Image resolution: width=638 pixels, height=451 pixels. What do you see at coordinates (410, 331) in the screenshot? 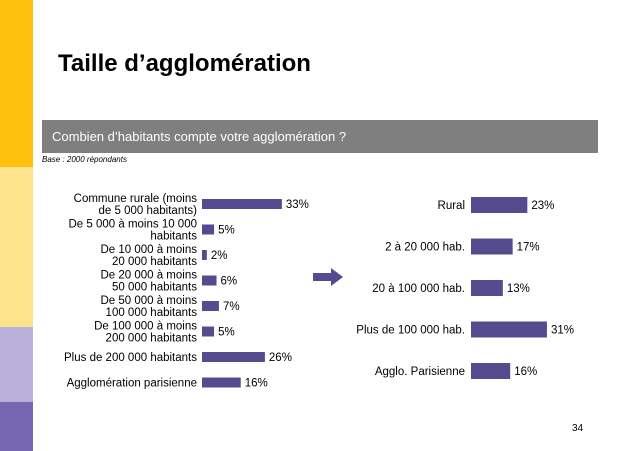
I see `category-label: Plus de 100 000 hab.` at bounding box center [410, 331].